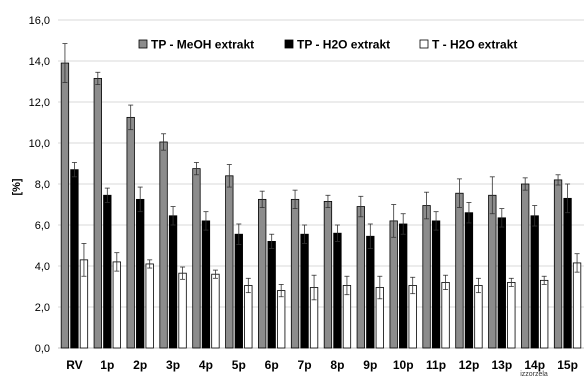 The height and width of the screenshot is (378, 586). I want to click on y-tick-label: 0,0, so click(42, 349).